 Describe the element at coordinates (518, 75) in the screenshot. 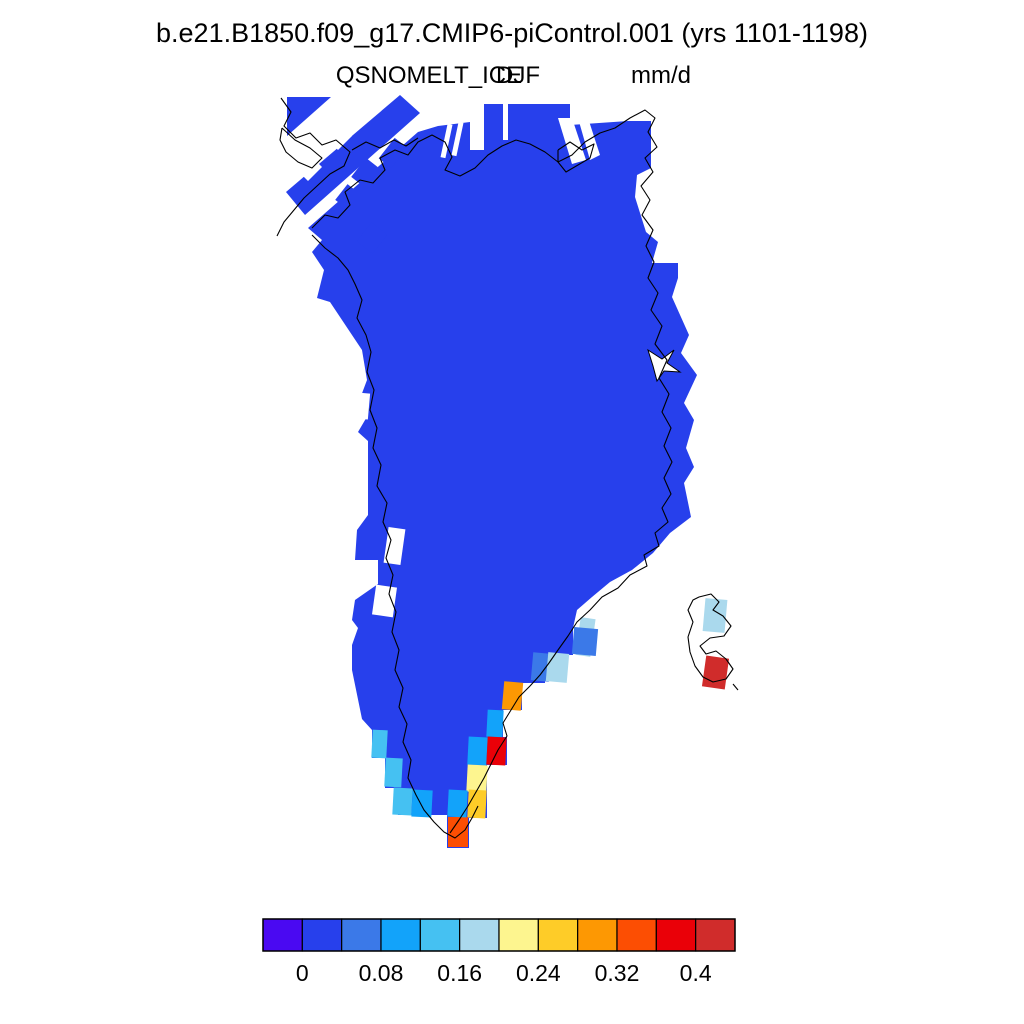

I see `season-label: DJF` at that location.